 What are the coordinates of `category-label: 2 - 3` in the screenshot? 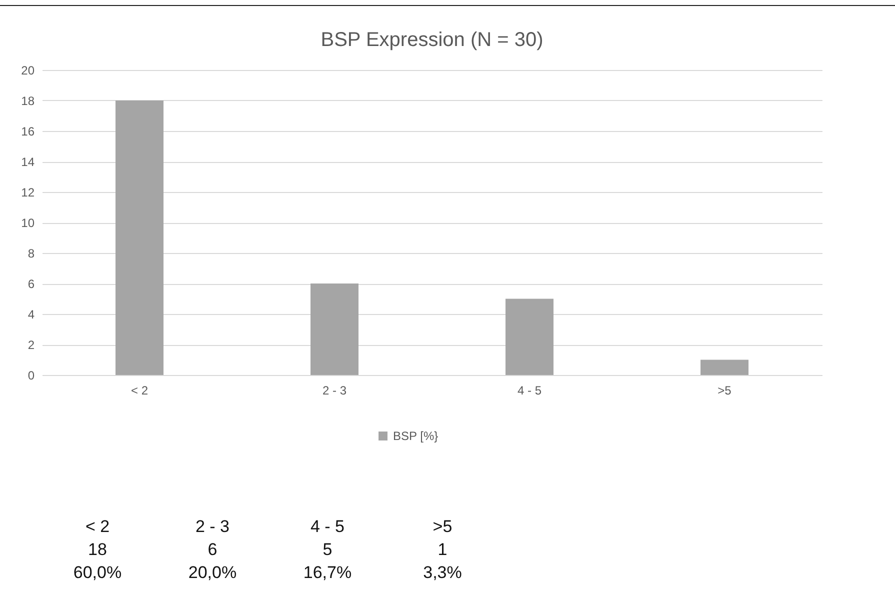 It's located at (212, 526).